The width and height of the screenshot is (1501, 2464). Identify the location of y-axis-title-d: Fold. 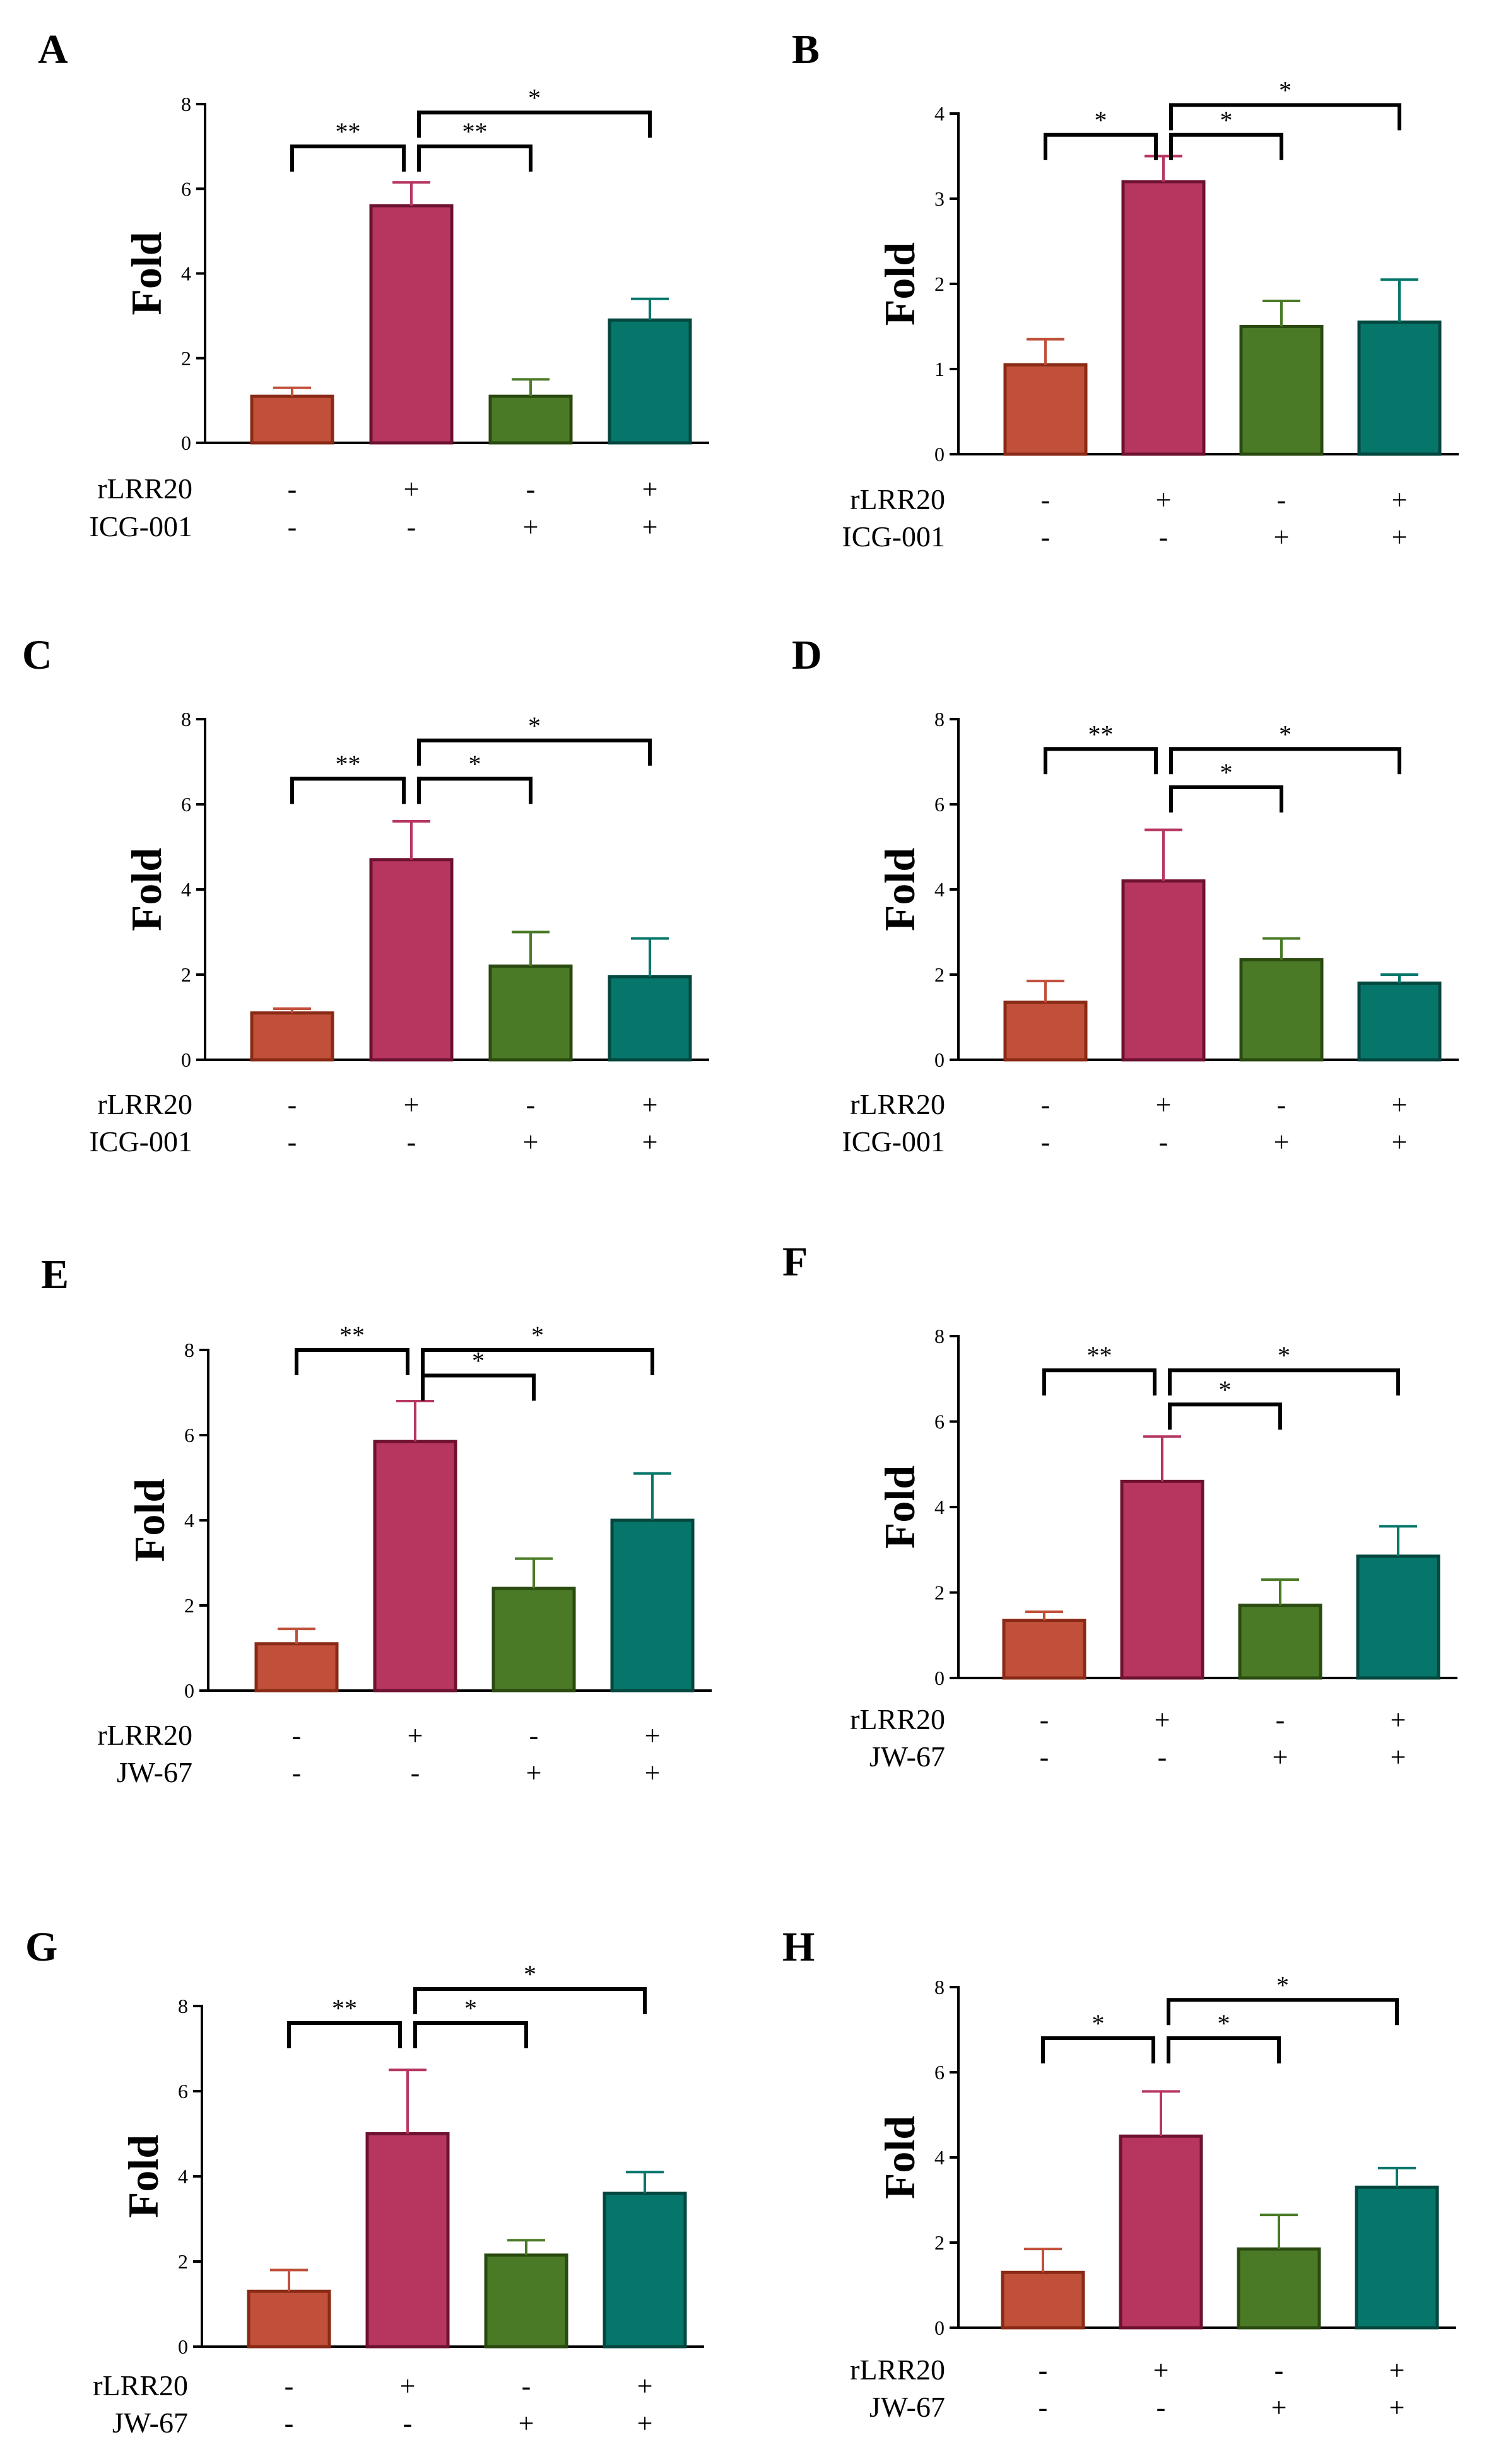
(900, 889).